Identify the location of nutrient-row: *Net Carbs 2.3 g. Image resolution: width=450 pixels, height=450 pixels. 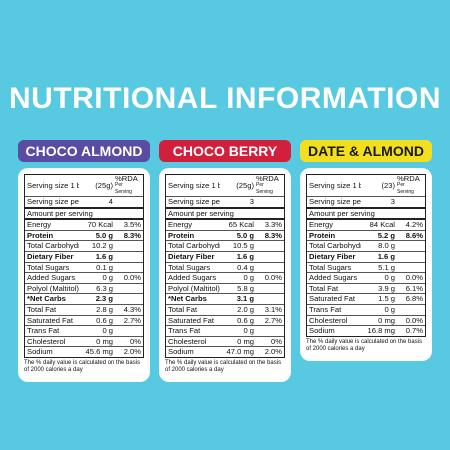
(84, 298).